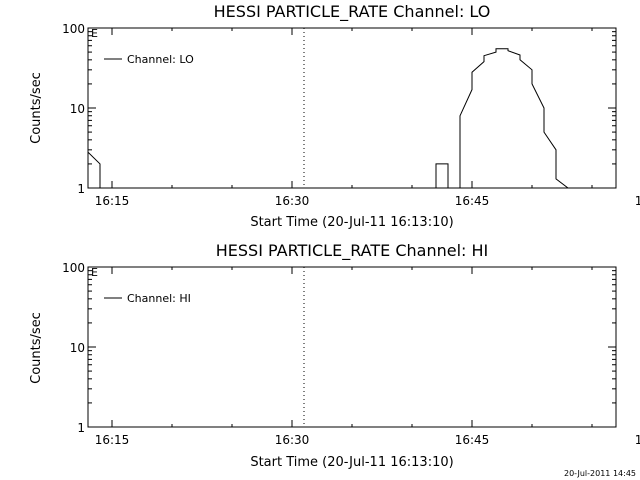 Image resolution: width=640 pixels, height=480 pixels. Describe the element at coordinates (159, 298) in the screenshot. I see `hi-legend-label: Channel: HI` at that location.